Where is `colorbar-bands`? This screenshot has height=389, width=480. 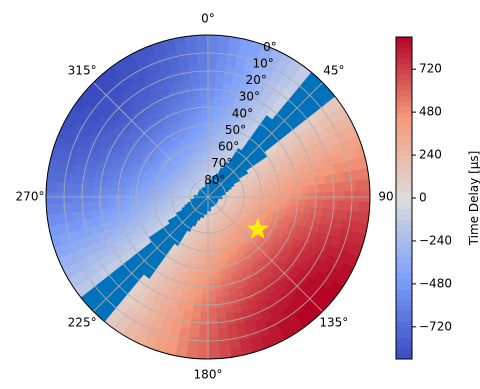
colorbar-bands is located at coordinates (404, 198).